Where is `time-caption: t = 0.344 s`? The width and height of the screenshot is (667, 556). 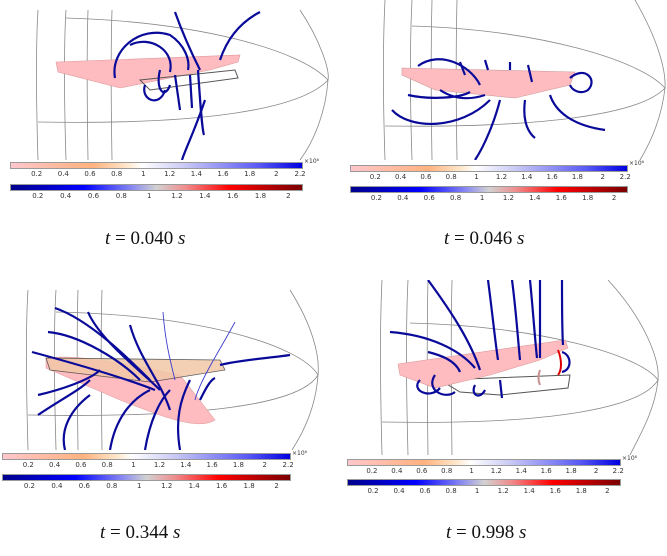
time-caption: t = 0.344 s is located at coordinates (140, 532).